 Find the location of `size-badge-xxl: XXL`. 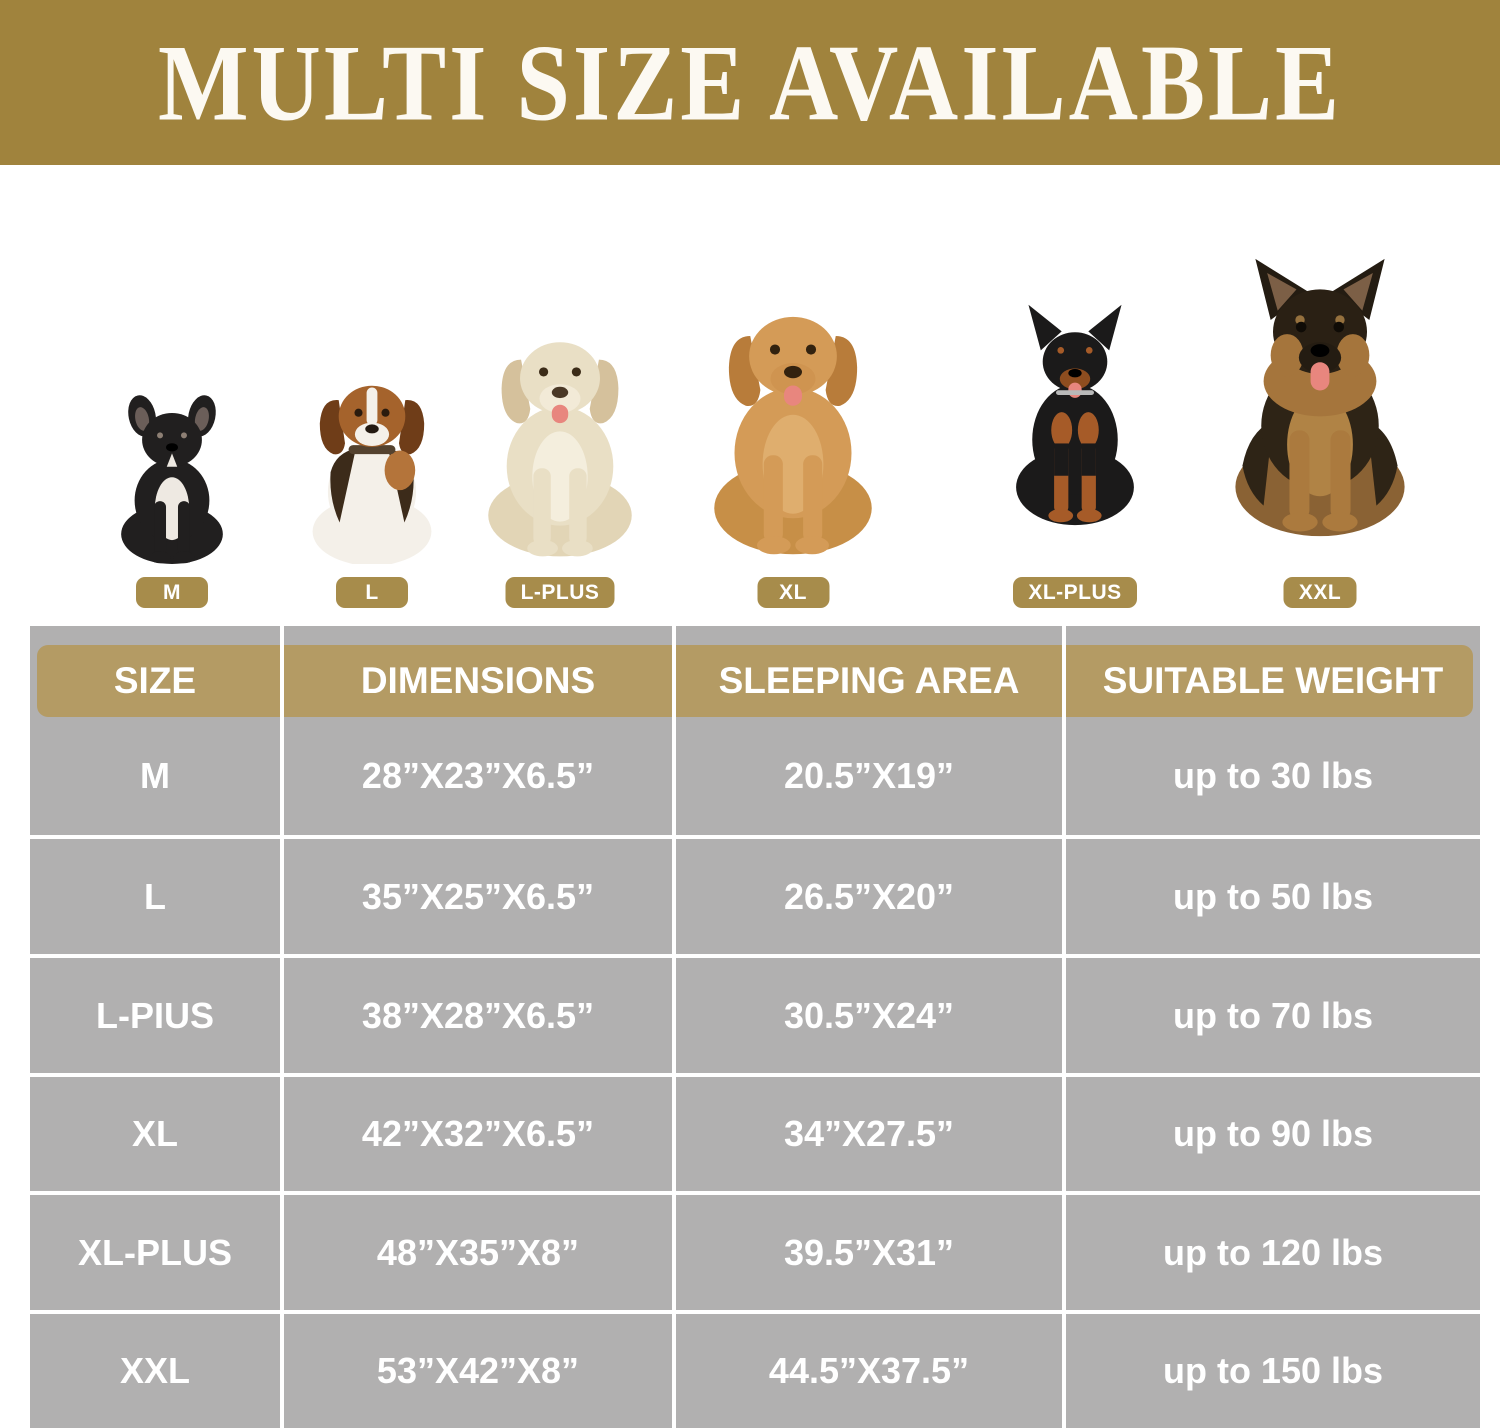

size-badge-xxl: XXL is located at coordinates (1320, 592).